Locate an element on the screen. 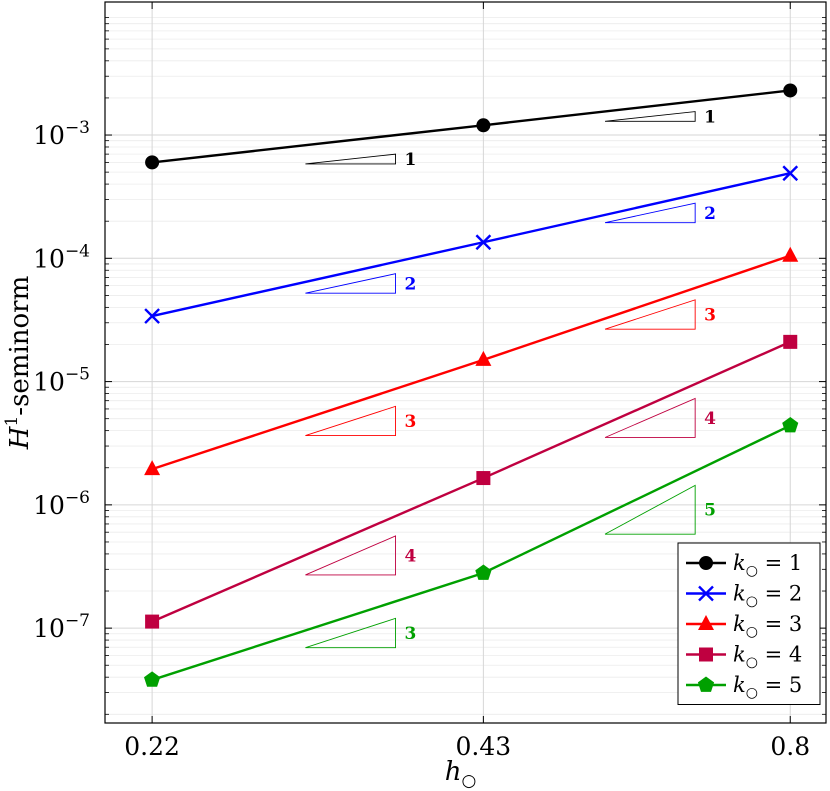  y-axis-label: H1-seminorm is located at coordinates (18, 363).